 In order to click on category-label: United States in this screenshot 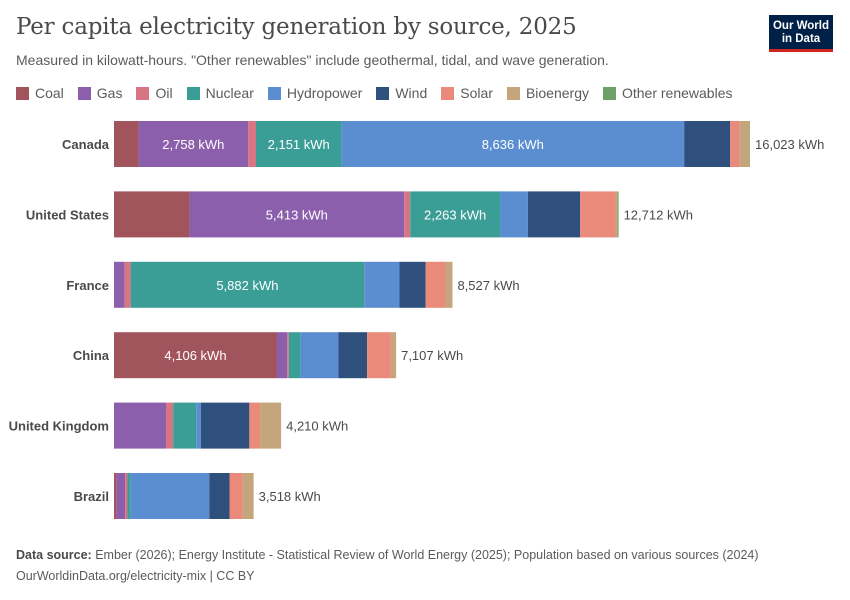, I will do `click(67, 214)`.